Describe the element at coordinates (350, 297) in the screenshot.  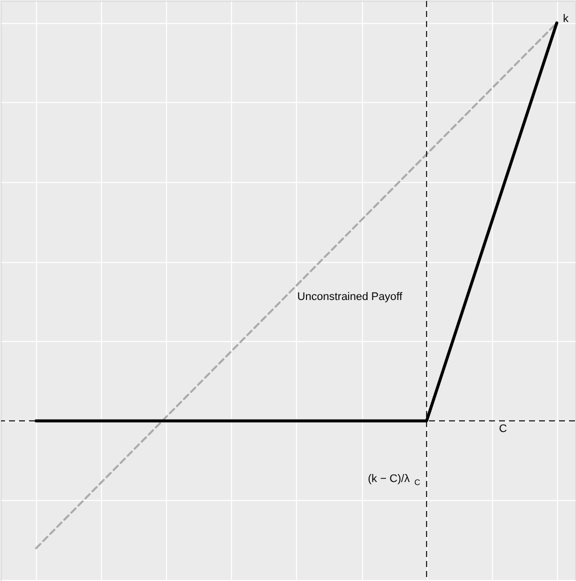
I see `annotation: Unconstrained Payoff` at that location.